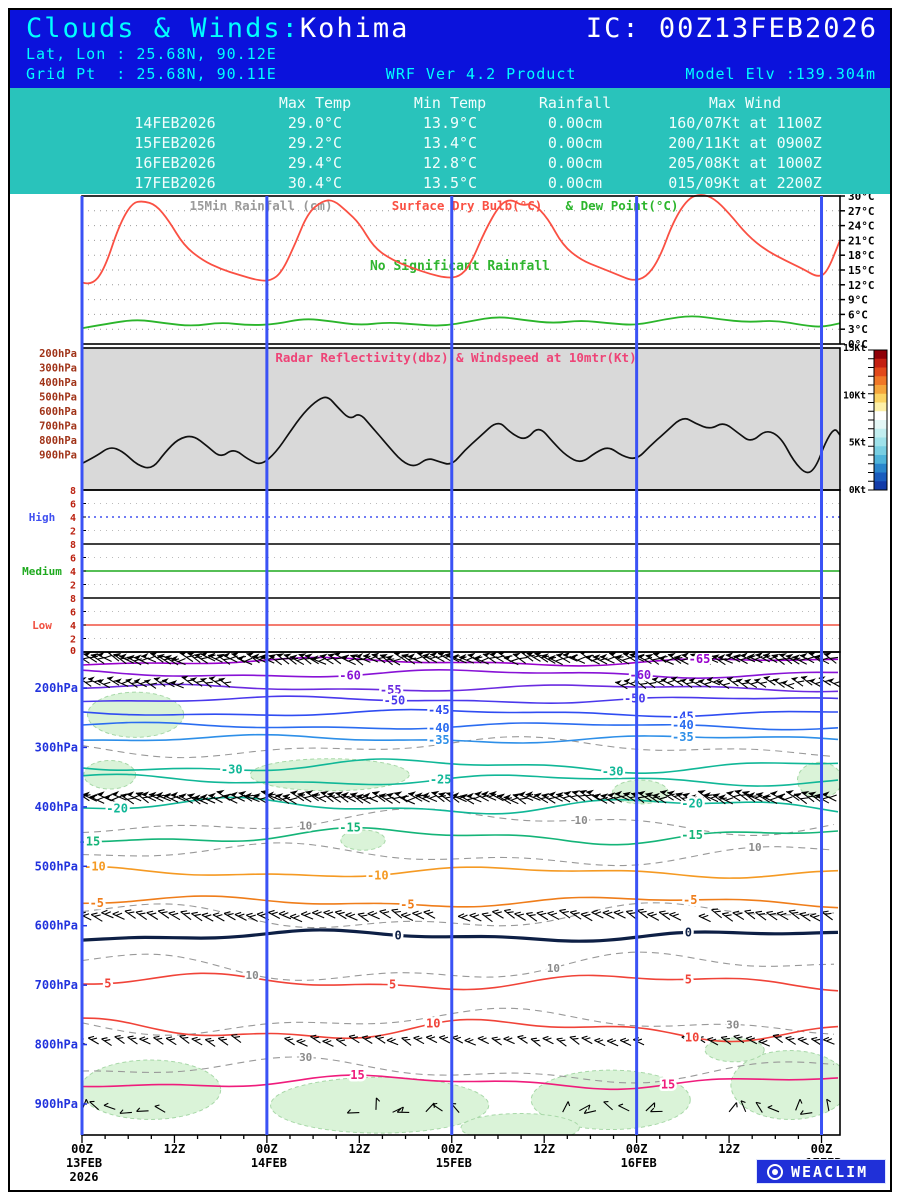 Image resolution: width=900 pixels, height=1200 pixels. What do you see at coordinates (461, 435) in the screenshot?
I see `series-windspeed-10m` at bounding box center [461, 435].